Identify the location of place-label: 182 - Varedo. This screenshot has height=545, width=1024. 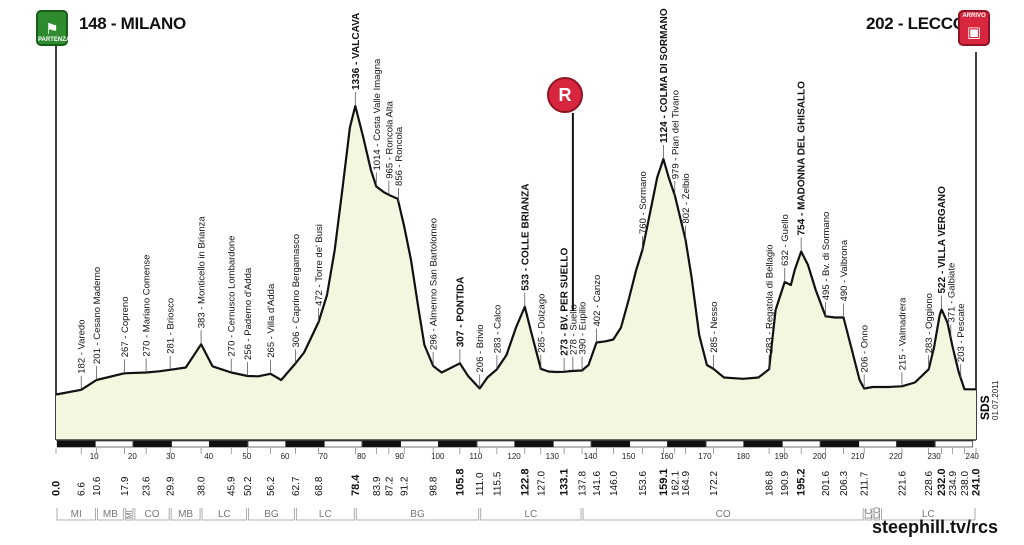
(82, 347).